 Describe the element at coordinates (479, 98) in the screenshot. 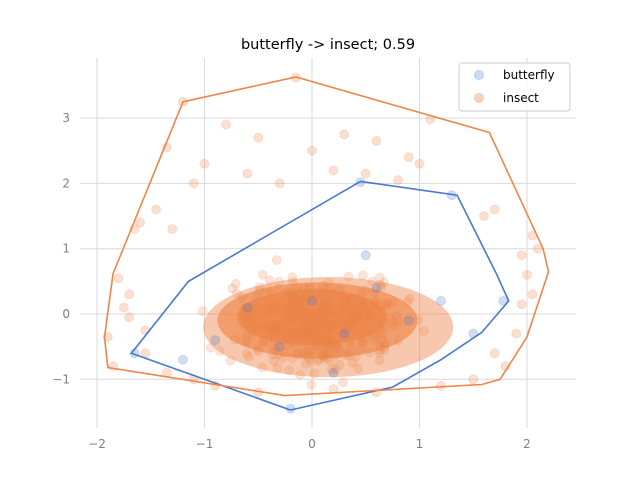

I see `legend-marker-insect` at that location.